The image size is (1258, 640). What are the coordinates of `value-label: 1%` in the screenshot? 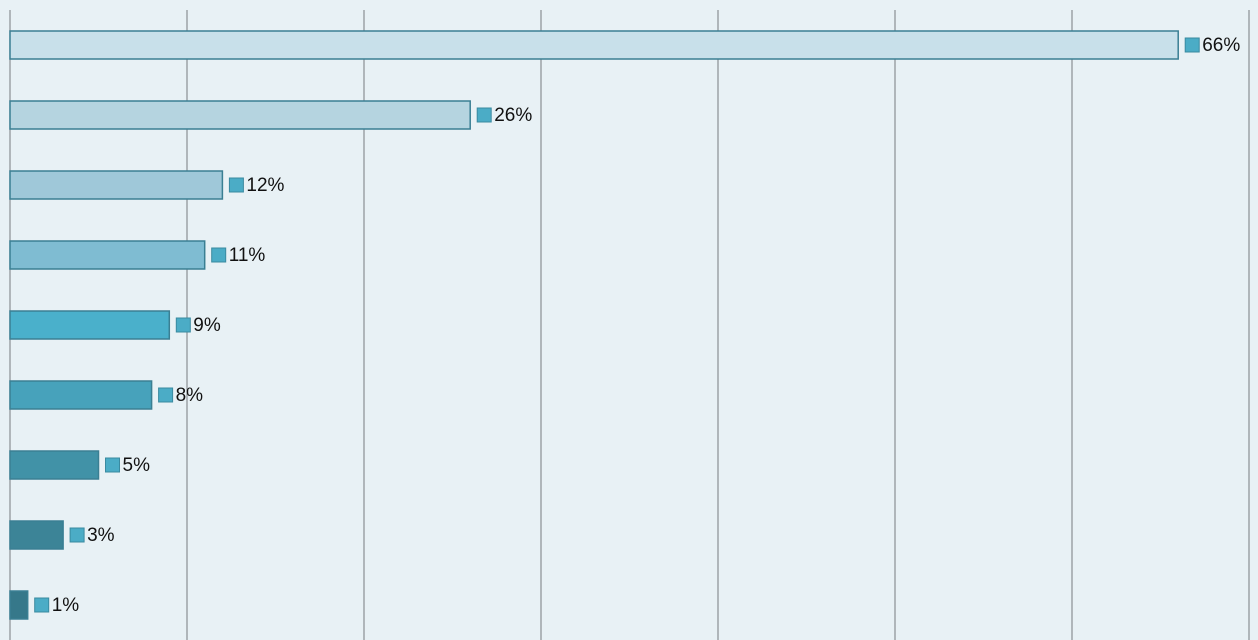 It's located at (66, 605).